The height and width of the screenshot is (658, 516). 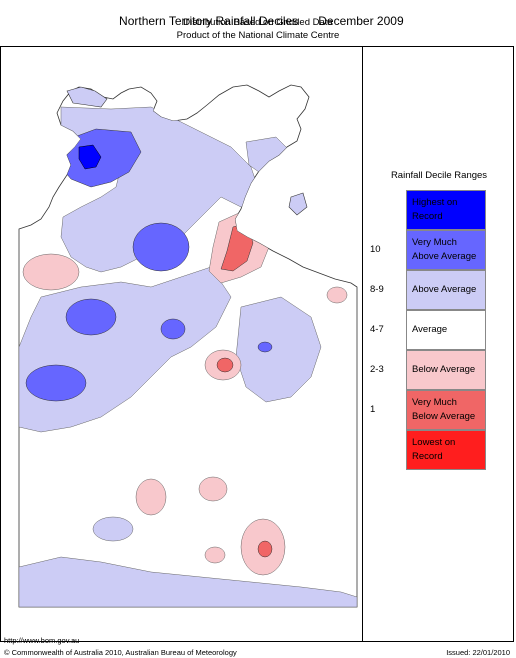 What do you see at coordinates (377, 329) in the screenshot?
I see `legend-range-3: 4-7` at bounding box center [377, 329].